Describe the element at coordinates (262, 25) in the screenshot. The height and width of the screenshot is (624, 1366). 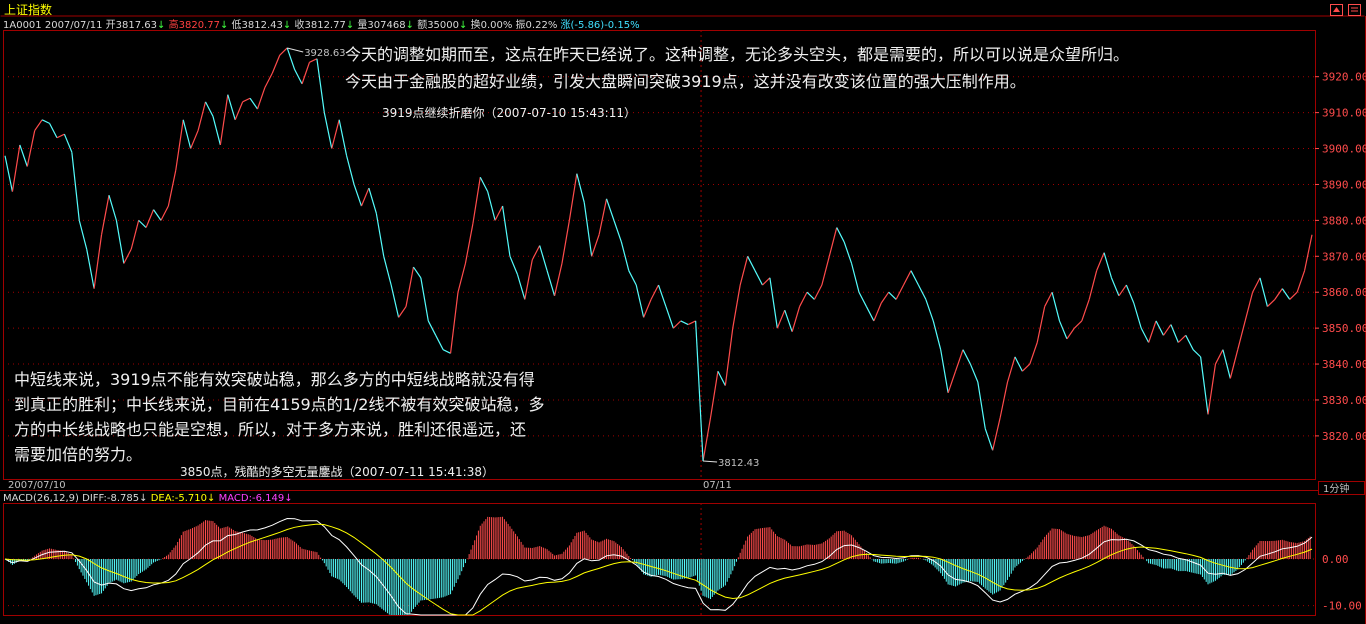
I see `low-value: 3812.43` at that location.